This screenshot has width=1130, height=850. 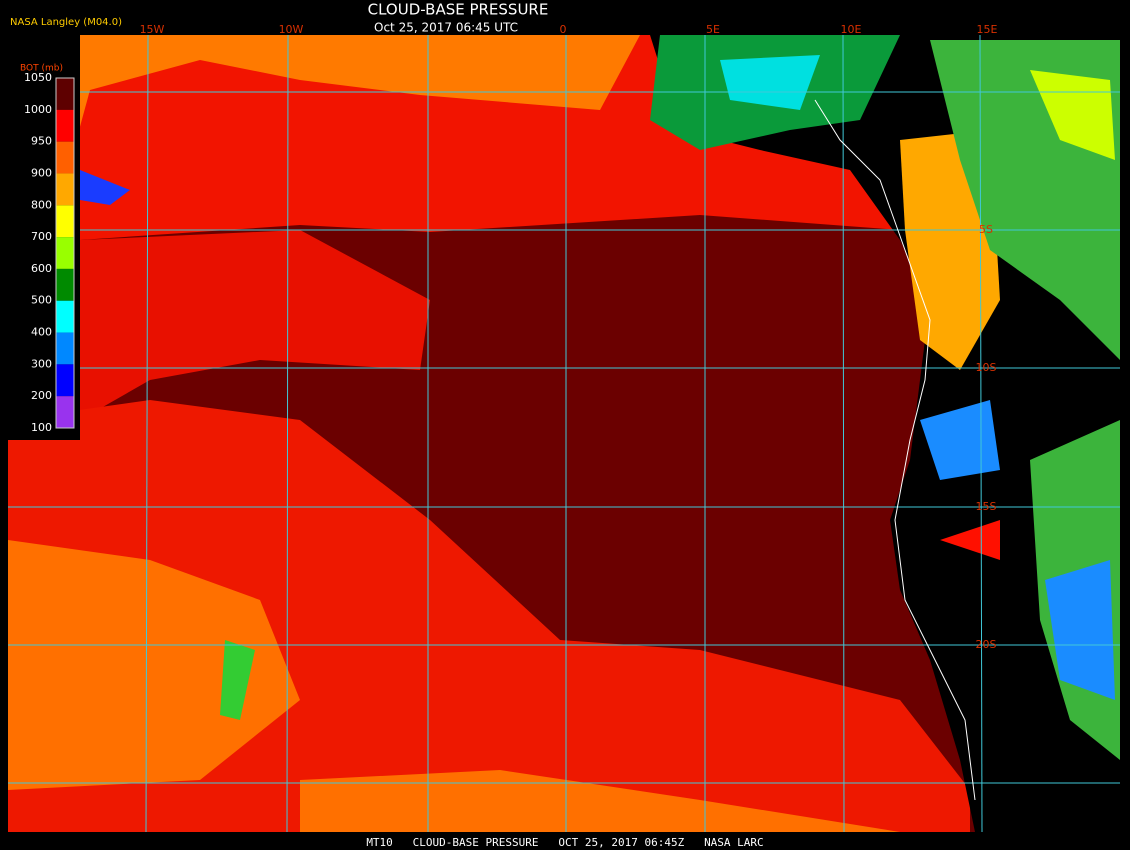 I want to click on longitude-label: 0, so click(x=563, y=29).